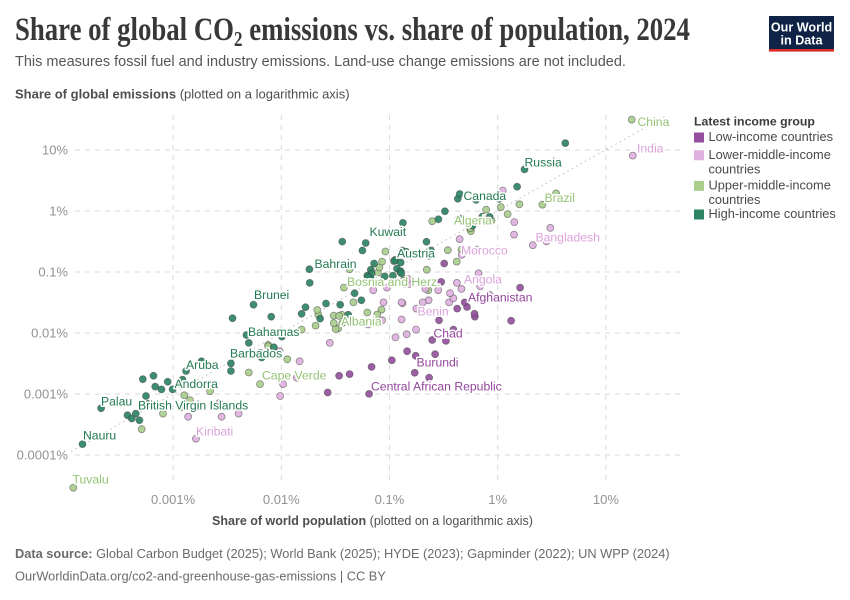 This screenshot has width=850, height=600. Describe the element at coordinates (99, 436) in the screenshot. I see `svg-text: Nauru` at that location.